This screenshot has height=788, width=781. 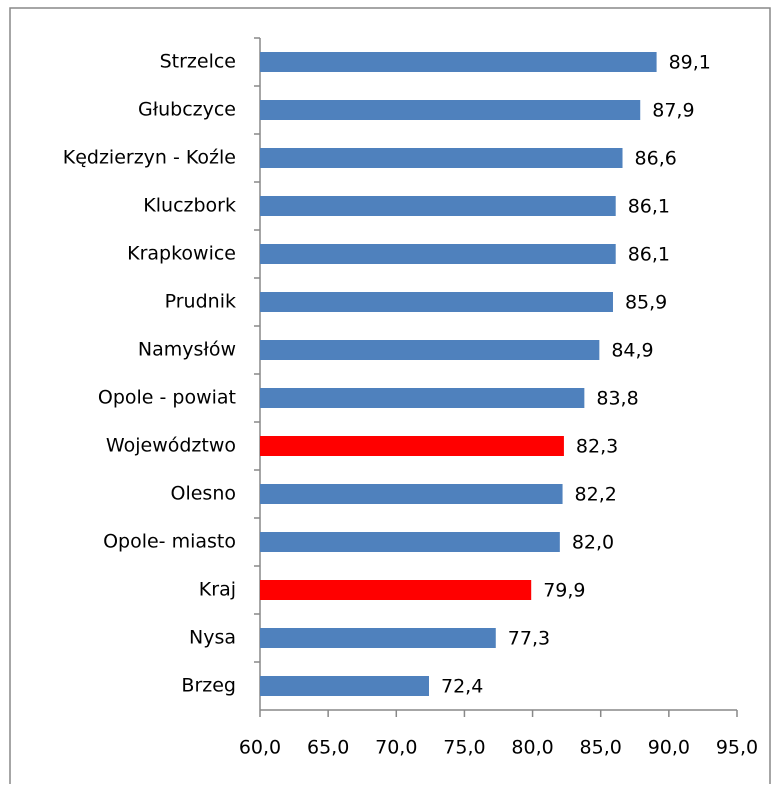 What do you see at coordinates (181, 254) in the screenshot?
I see `y-tick-label: Krapkowice` at bounding box center [181, 254].